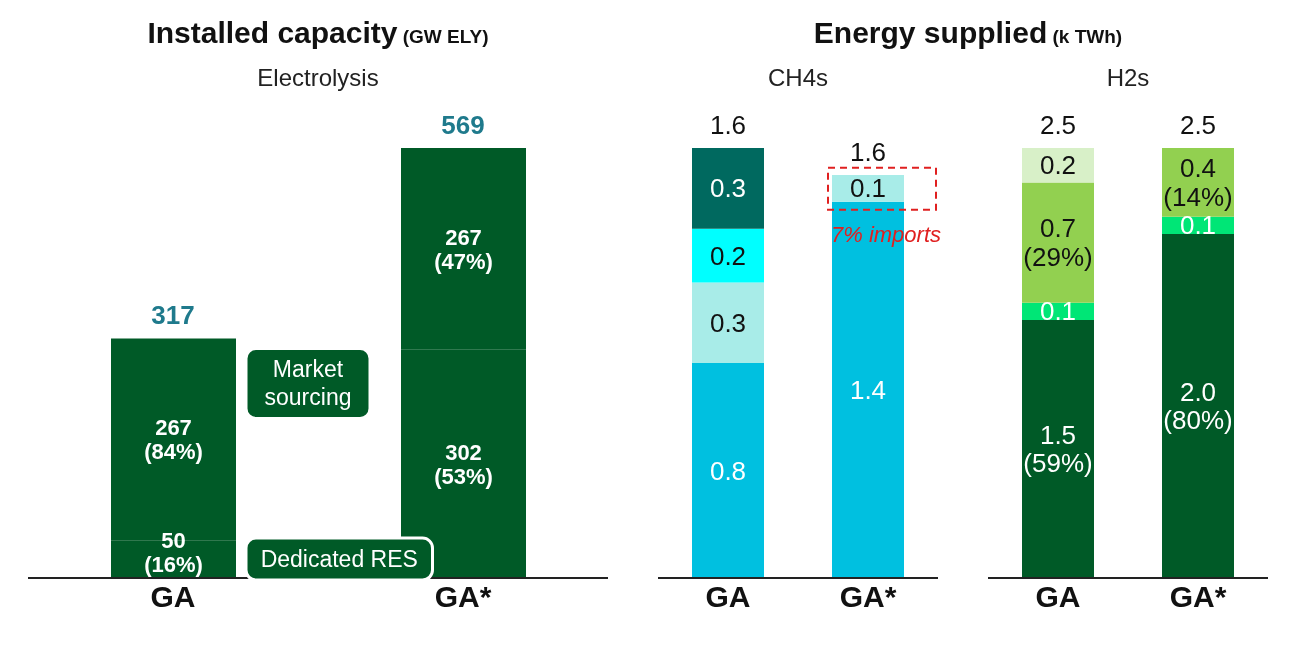 The image size is (1302, 645). I want to click on chart-subtitle: Electrolysis, so click(318, 78).